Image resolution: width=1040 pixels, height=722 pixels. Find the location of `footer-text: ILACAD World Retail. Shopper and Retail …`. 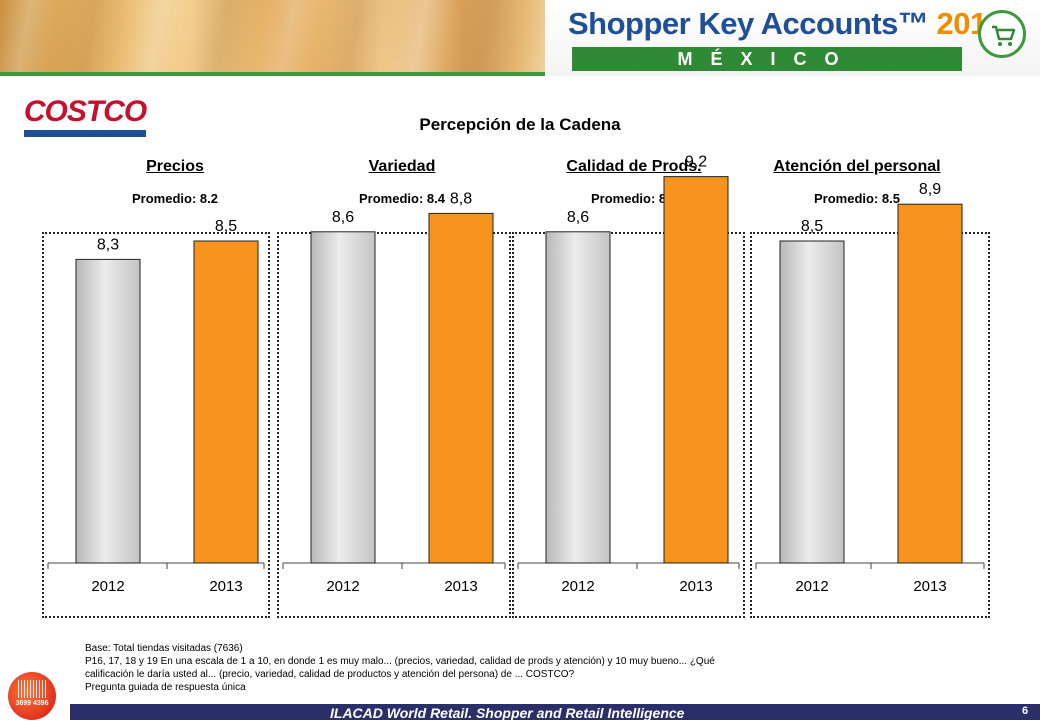

footer-text: ILACAD World Retail. Shopper and Retail … is located at coordinates (507, 713).